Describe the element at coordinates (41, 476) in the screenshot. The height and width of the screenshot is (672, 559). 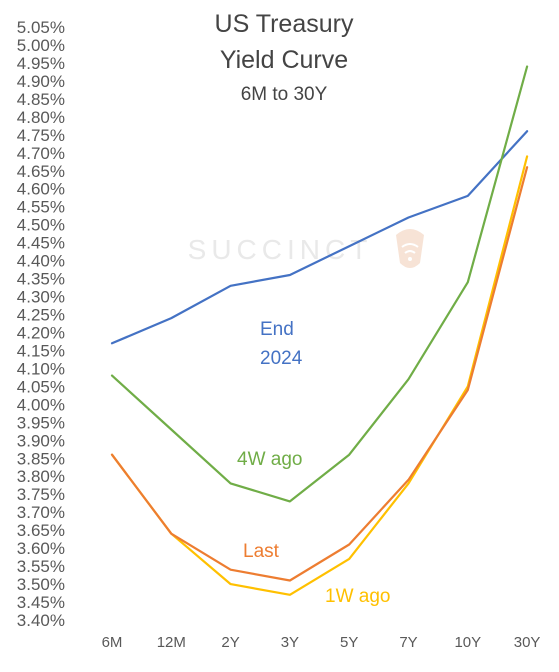
I see `y-tick-label: 3.80%` at that location.